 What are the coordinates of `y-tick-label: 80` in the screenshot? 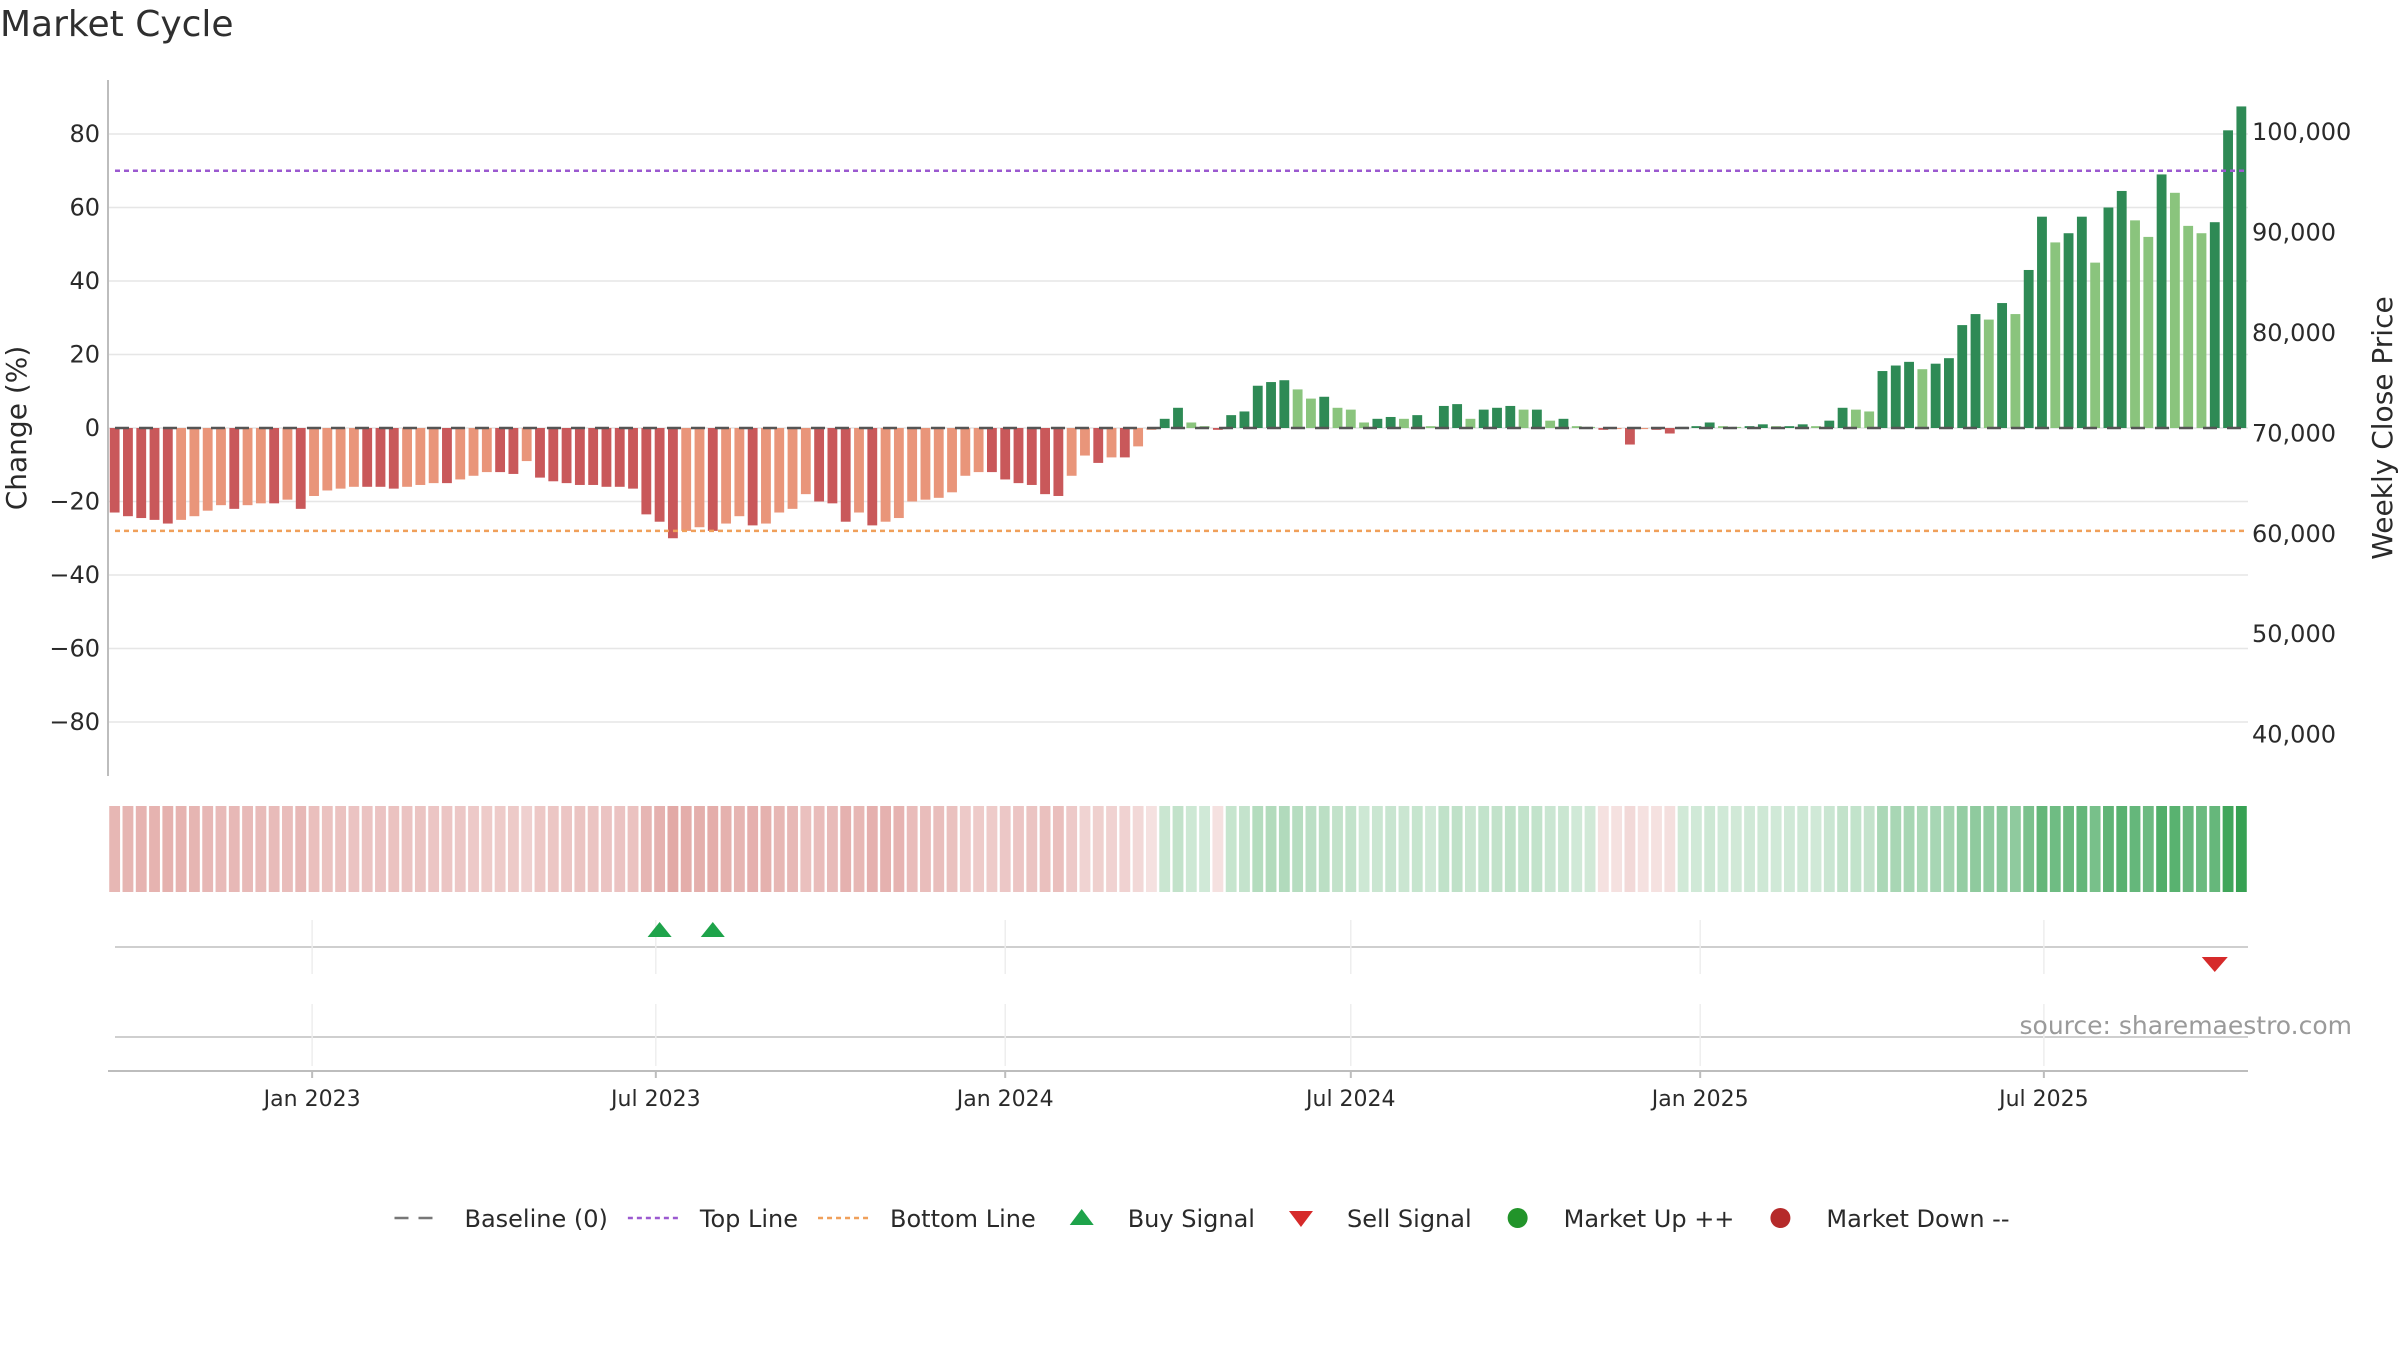 It's located at (84, 134).